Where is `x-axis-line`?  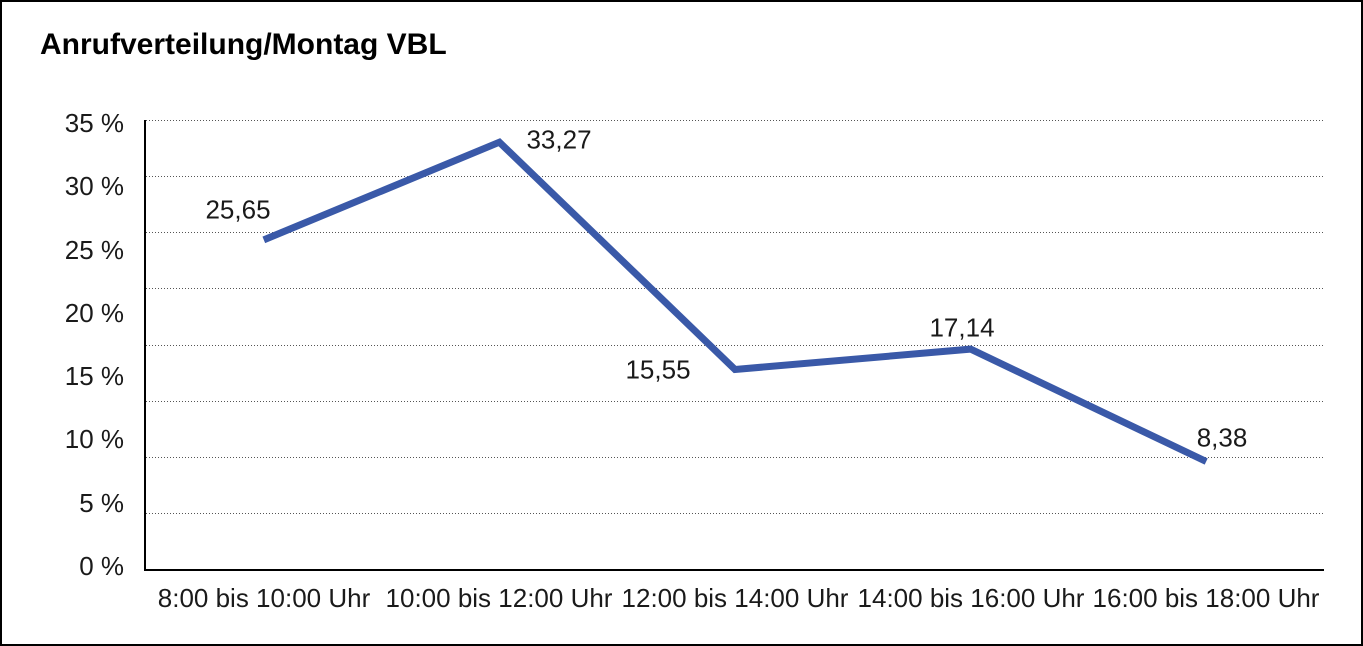 x-axis-line is located at coordinates (734, 570).